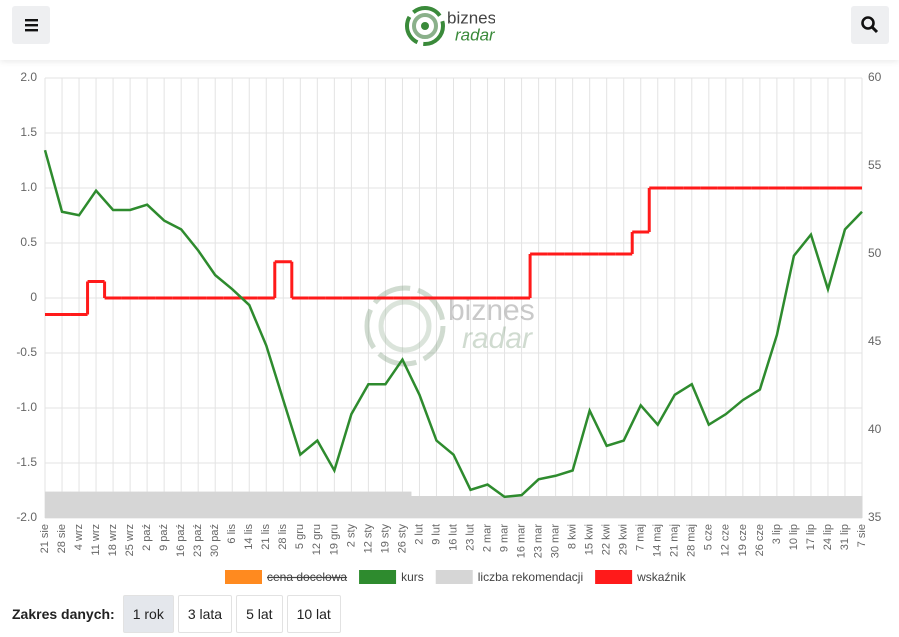 Image resolution: width=899 pixels, height=637 pixels. What do you see at coordinates (471, 17) in the screenshot?
I see `logo-top: biznes` at bounding box center [471, 17].